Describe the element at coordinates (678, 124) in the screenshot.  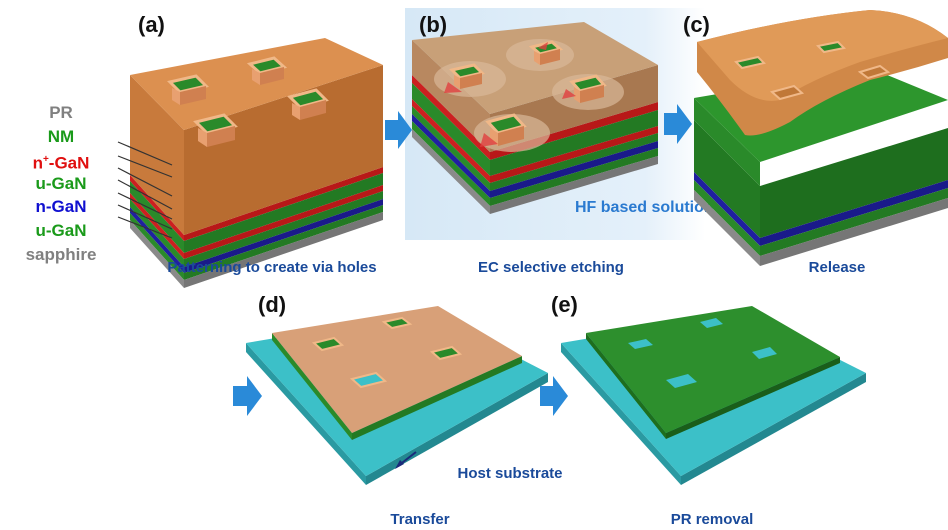
I see `arrow-b-to-c` at that location.